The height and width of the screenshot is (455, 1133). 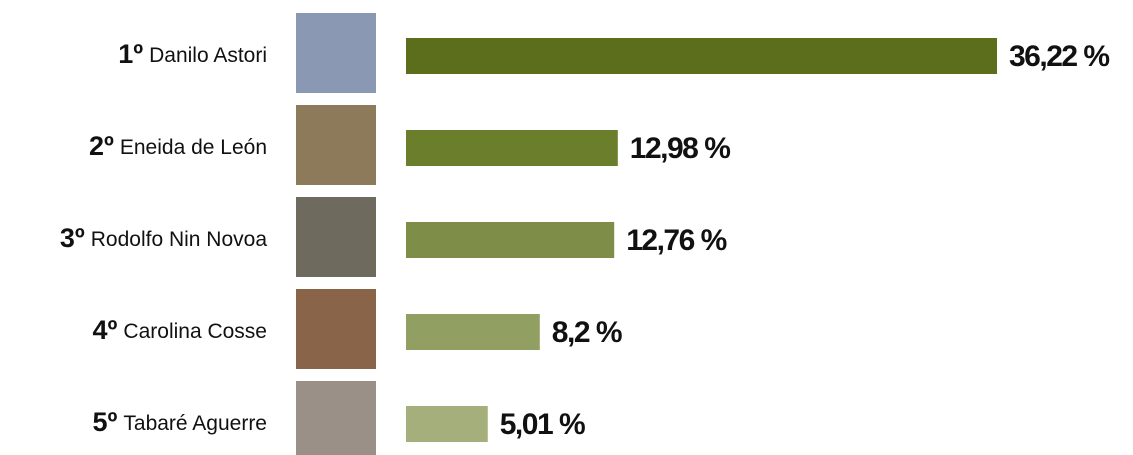 What do you see at coordinates (72, 238) in the screenshot?
I see `rank: 3º` at bounding box center [72, 238].